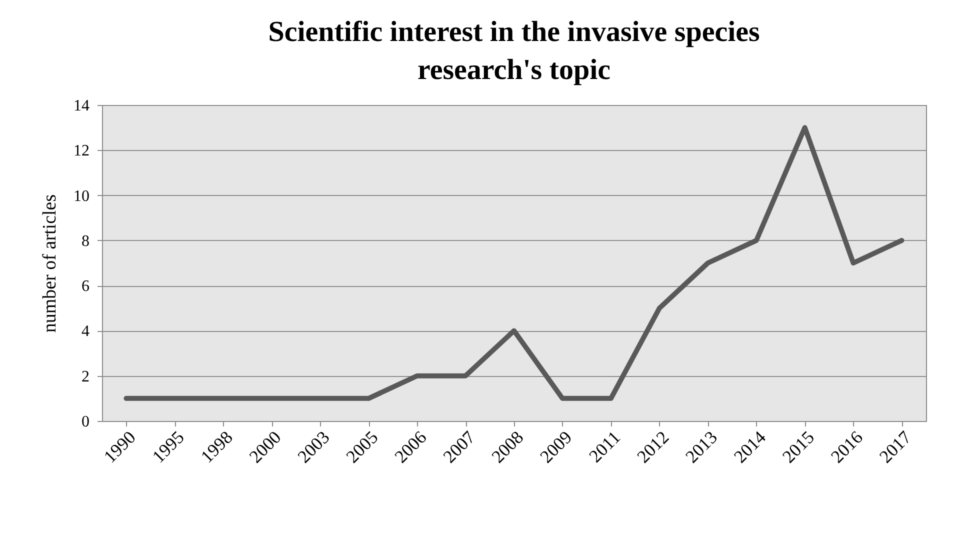 The image size is (957, 545). Describe the element at coordinates (86, 287) in the screenshot. I see `y-tick-label: 6` at that location.